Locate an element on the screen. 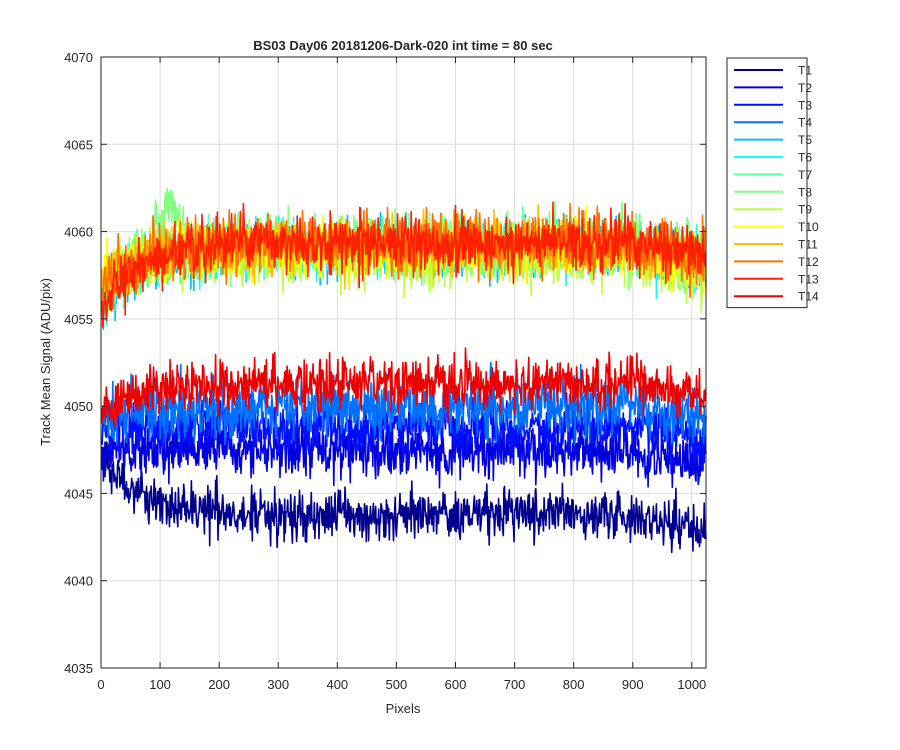  series-line-T14 is located at coordinates (403, 387).